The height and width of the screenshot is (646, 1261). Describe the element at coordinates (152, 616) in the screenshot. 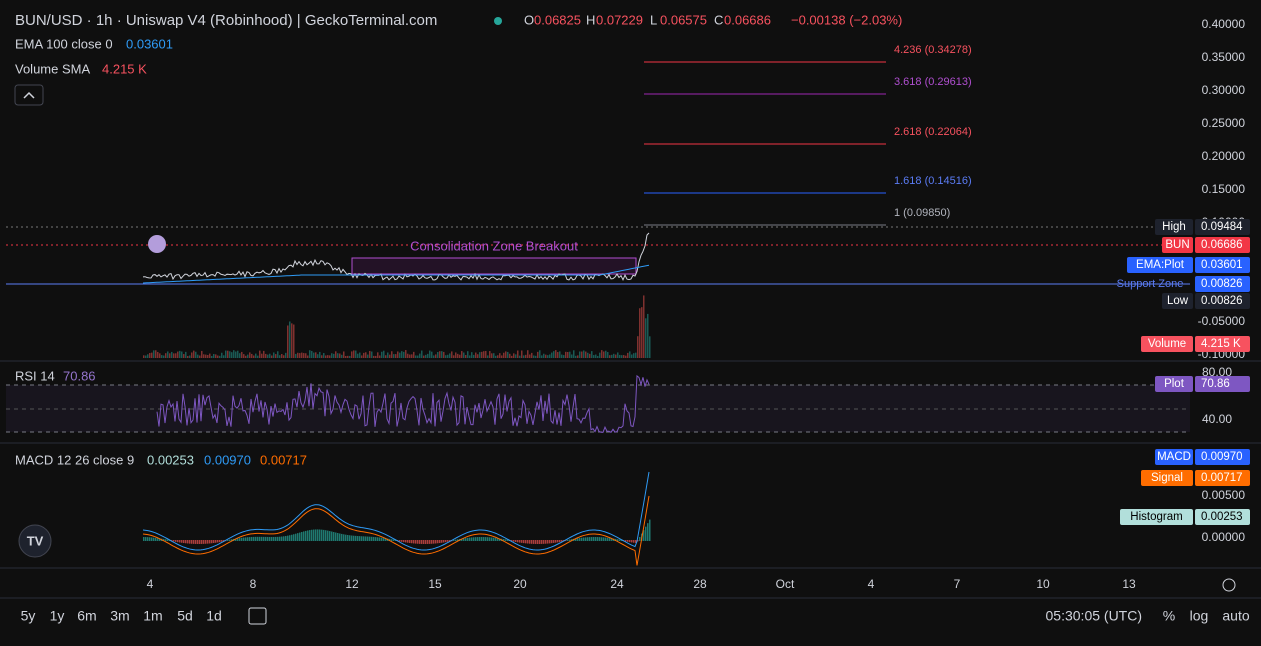

I see `range-button: 1m` at that location.